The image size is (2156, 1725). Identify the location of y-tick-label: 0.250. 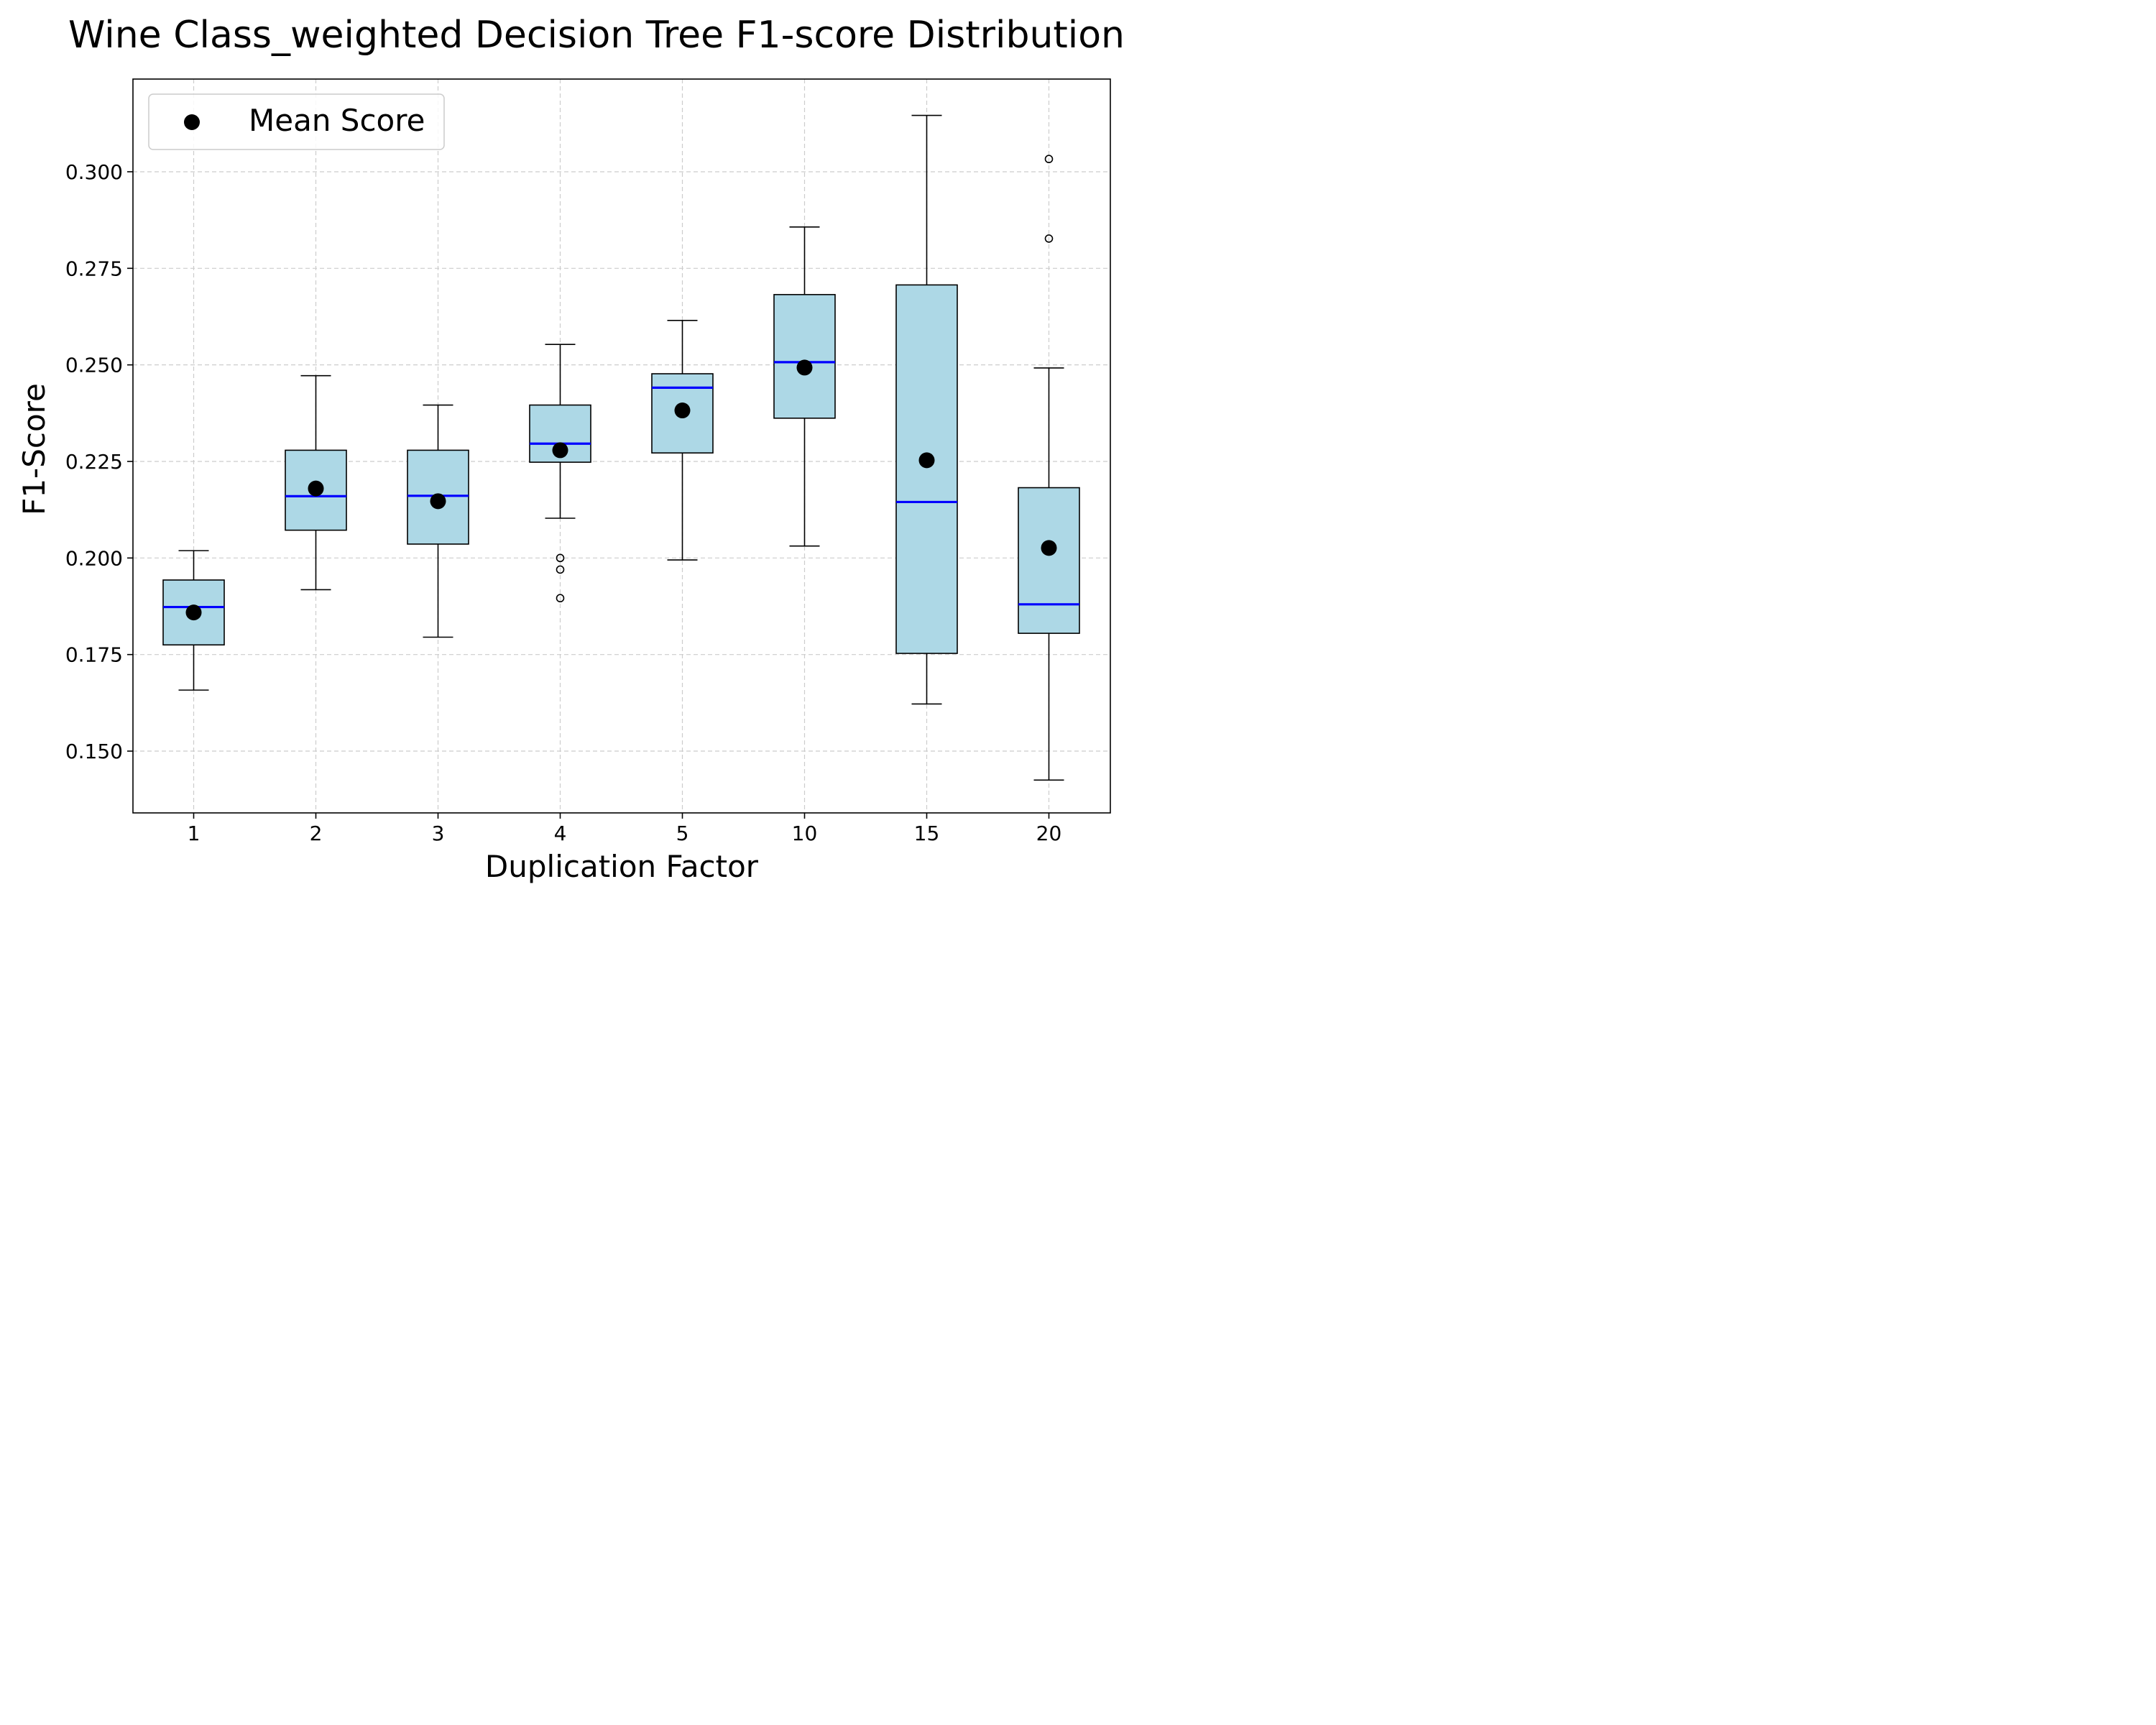
(94, 365).